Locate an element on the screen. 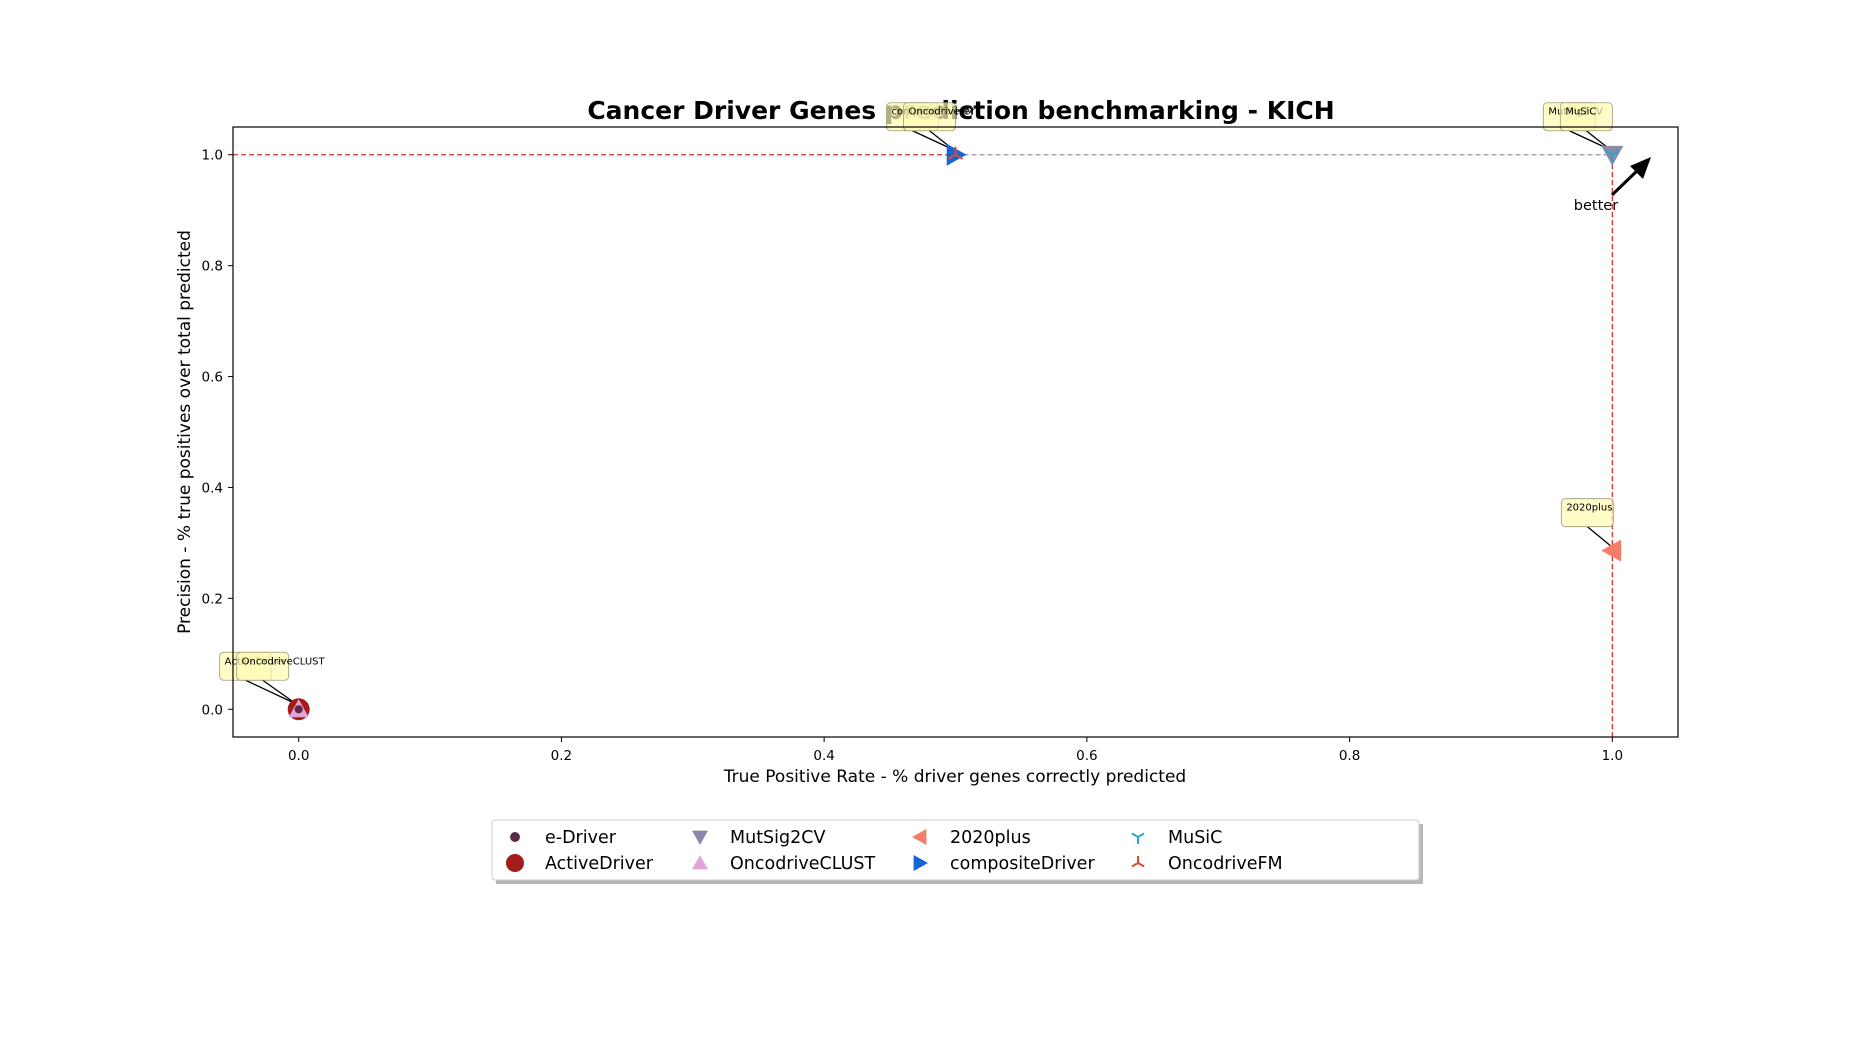  annotation-label: MuSiC is located at coordinates (1580, 112).